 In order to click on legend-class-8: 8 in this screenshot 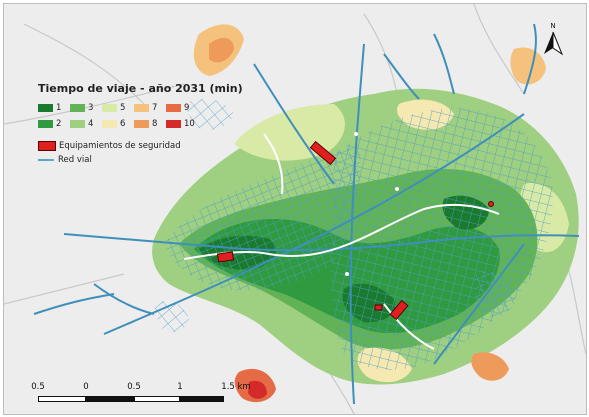, I will do `click(149, 124)`.